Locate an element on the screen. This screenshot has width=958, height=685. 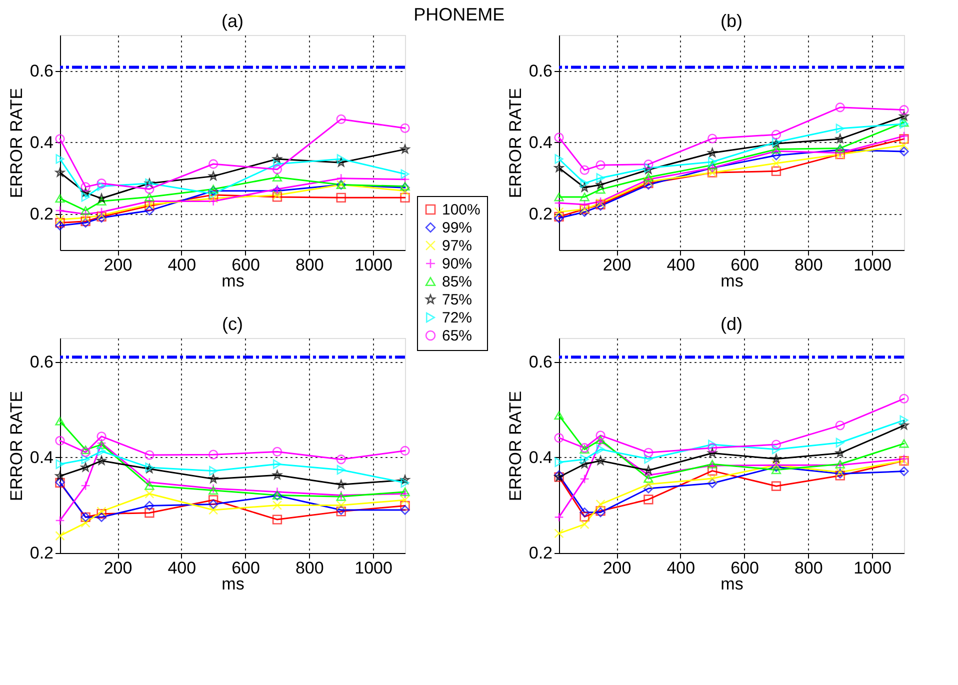
legend-label: 72% is located at coordinates (457, 318).